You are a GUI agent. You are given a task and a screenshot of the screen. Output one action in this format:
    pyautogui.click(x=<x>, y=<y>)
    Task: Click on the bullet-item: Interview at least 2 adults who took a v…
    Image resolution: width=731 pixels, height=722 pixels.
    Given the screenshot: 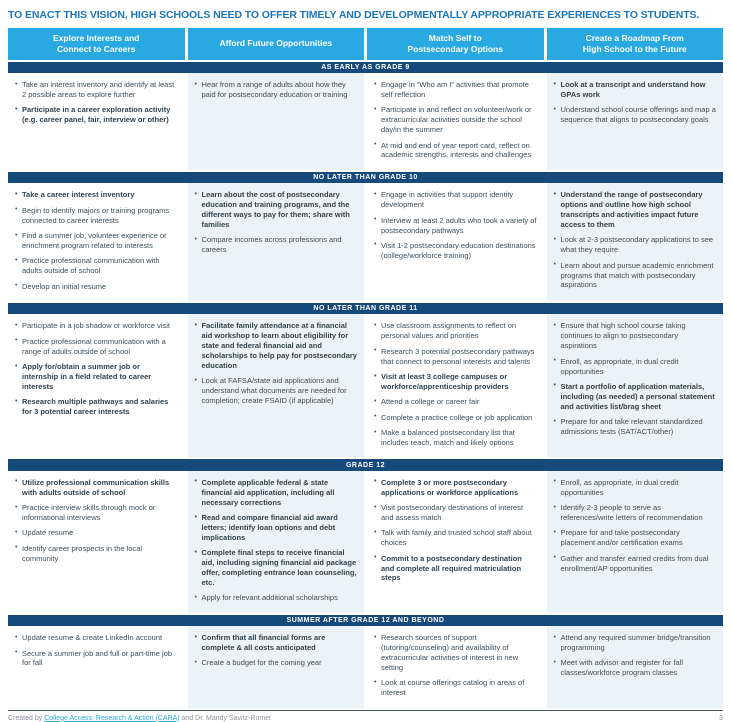 What is the action you would take?
    pyautogui.click(x=454, y=225)
    